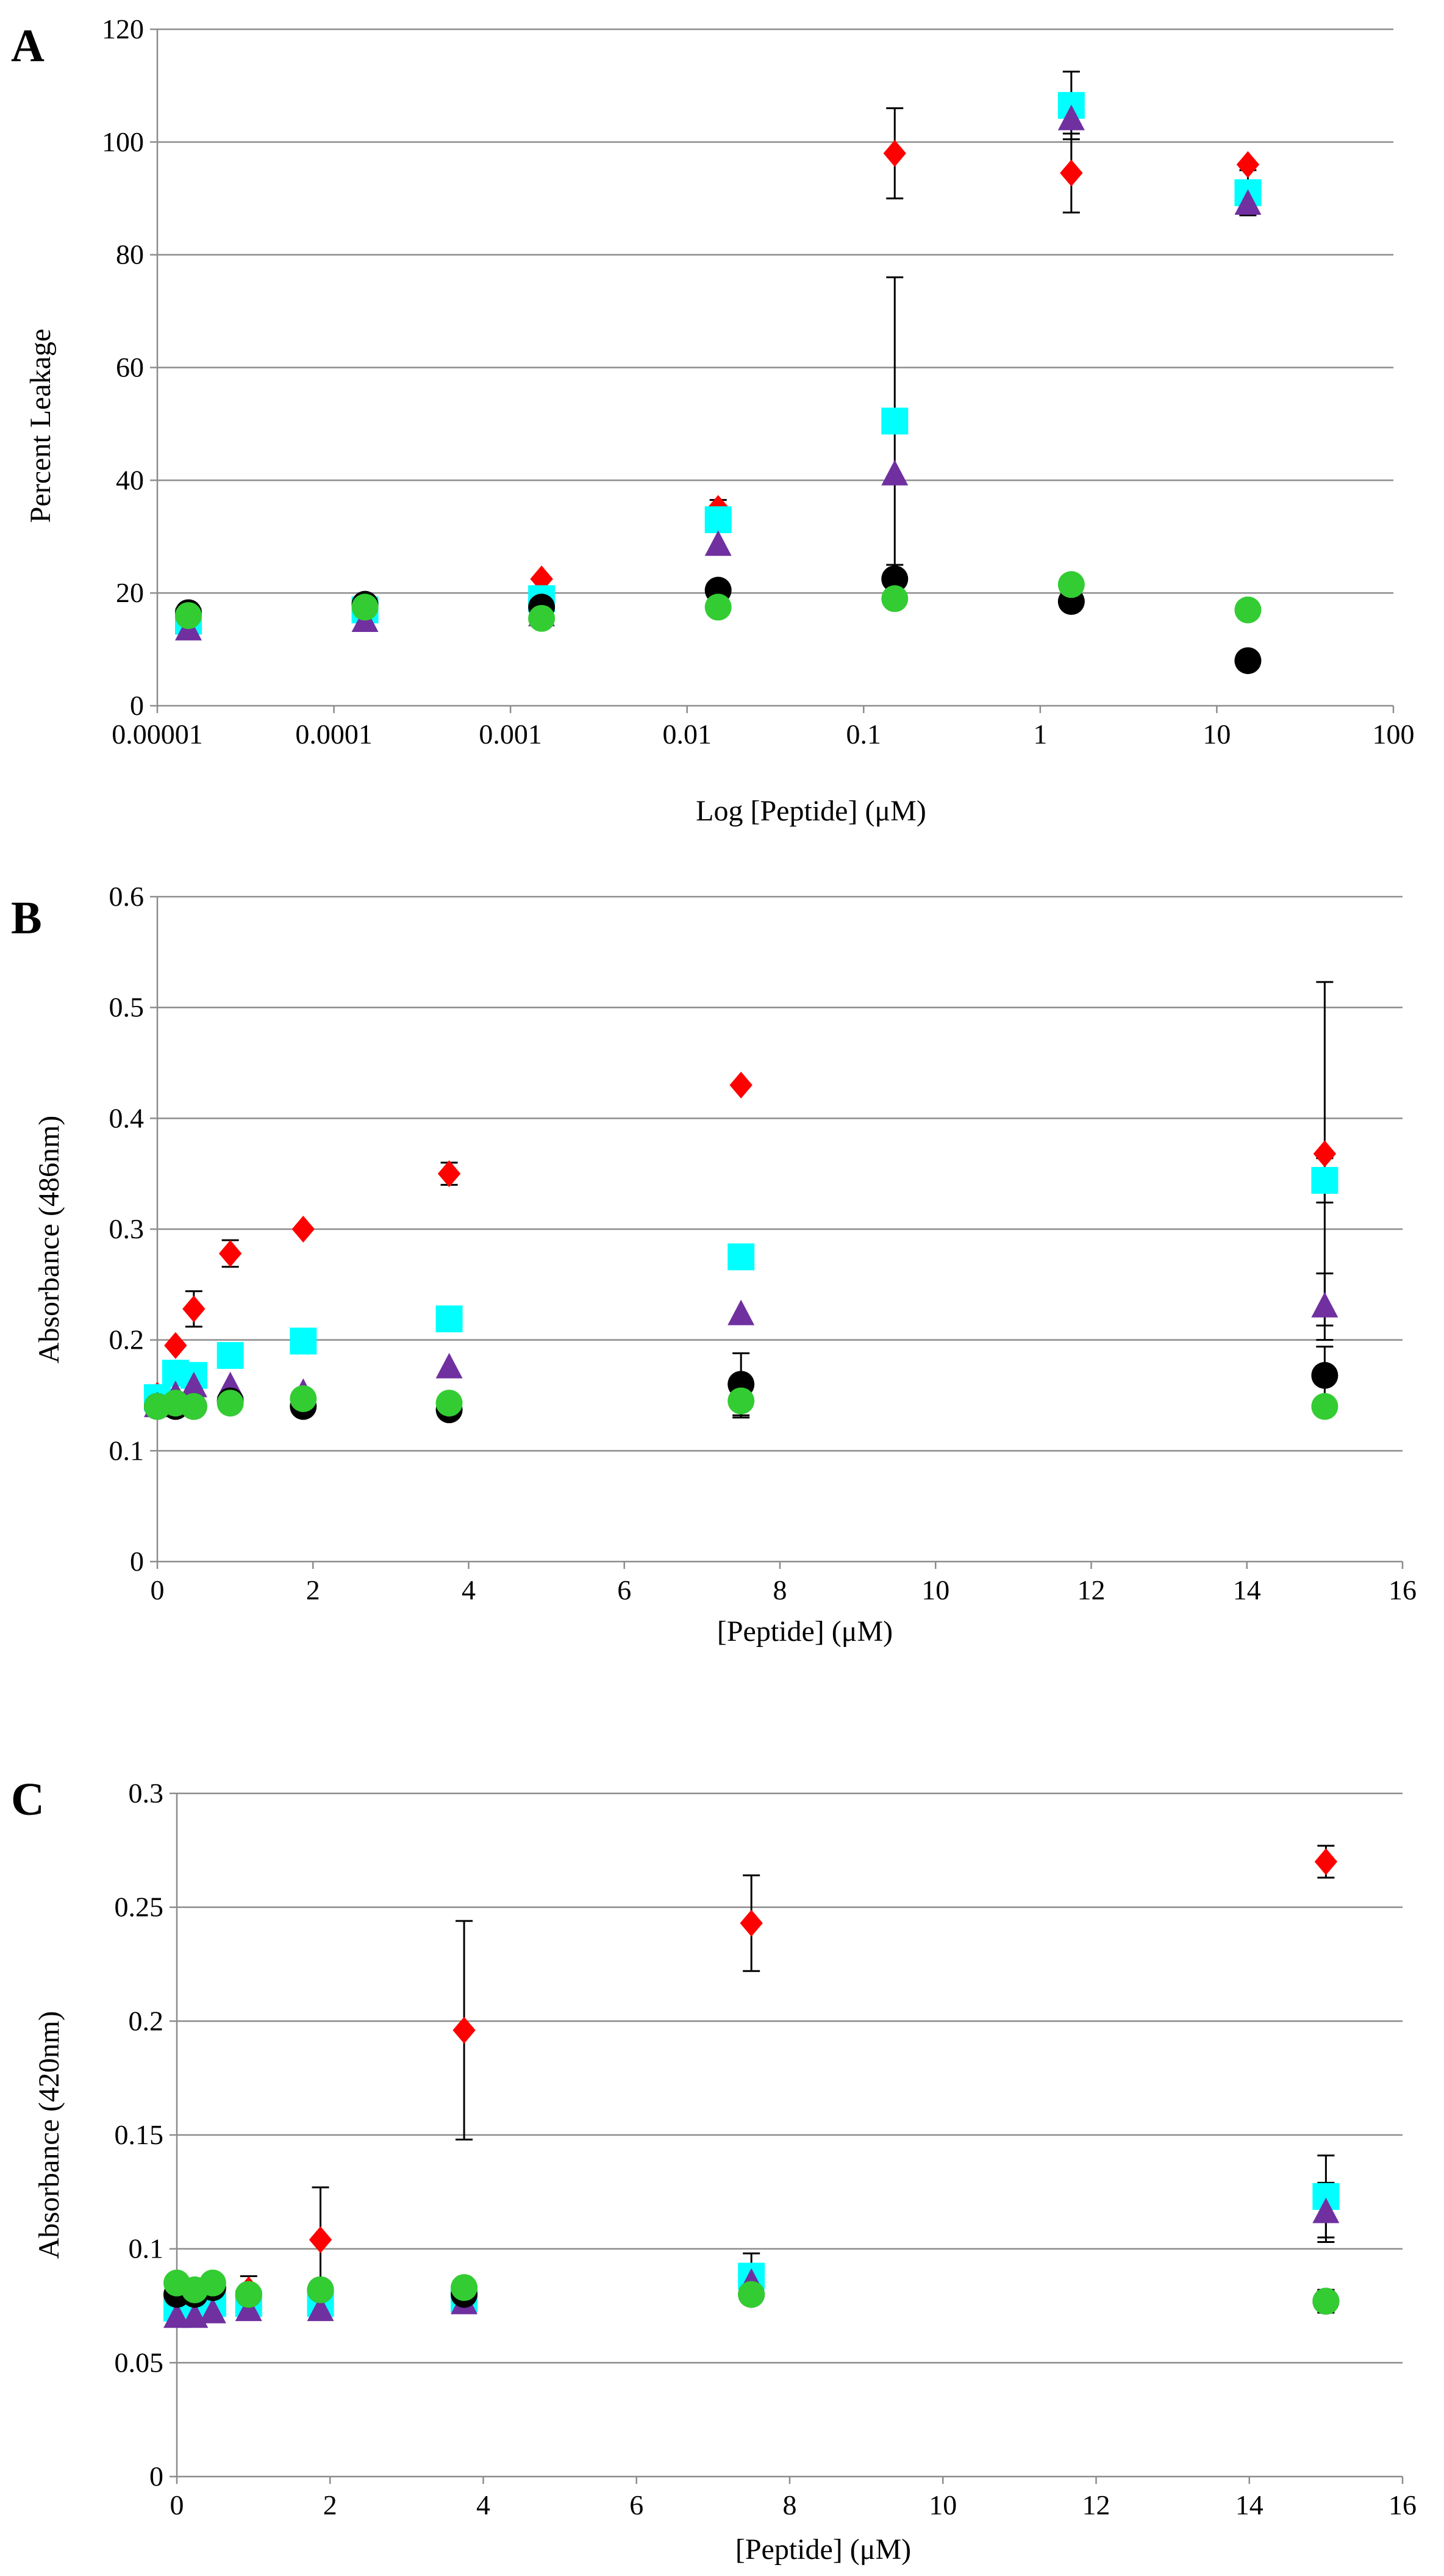  What do you see at coordinates (127, 1118) in the screenshot?
I see `y-tick-label: 0.4` at bounding box center [127, 1118].